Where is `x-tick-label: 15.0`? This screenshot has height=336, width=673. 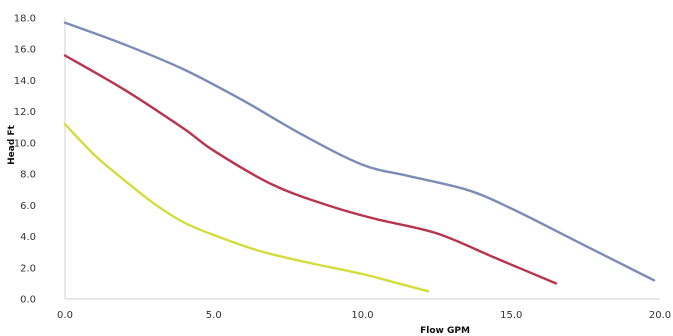
x-tick-label: 15.0 is located at coordinates (511, 315).